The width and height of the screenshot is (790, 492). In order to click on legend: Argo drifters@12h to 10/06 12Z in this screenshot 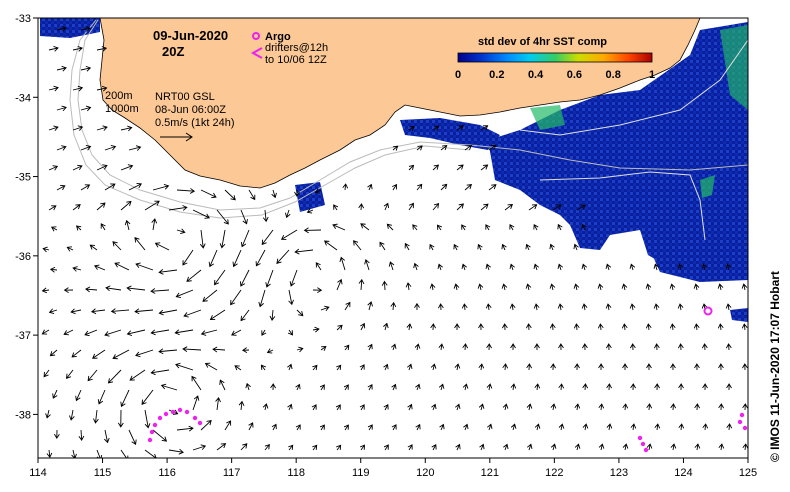, I will do `click(289, 48)`.